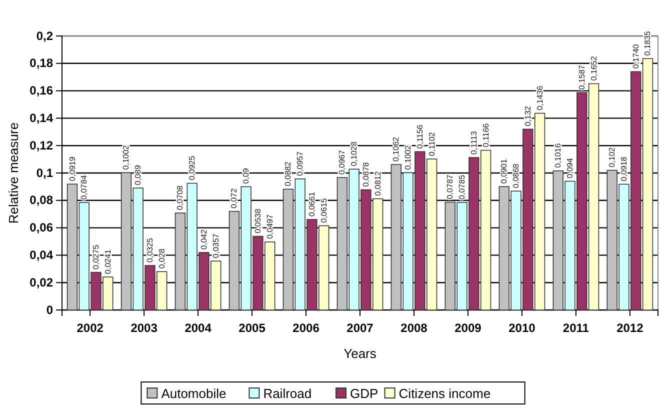 The width and height of the screenshot is (672, 420). Describe the element at coordinates (198, 328) in the screenshot. I see `x-tick-label: 2004` at that location.